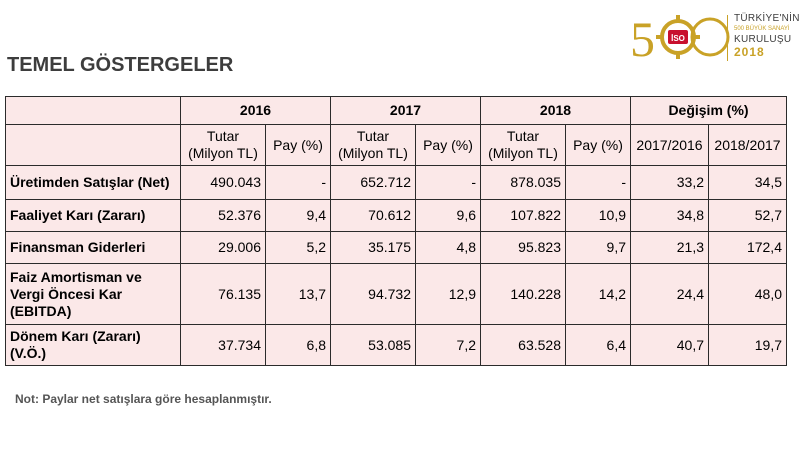  Describe the element at coordinates (373, 247) in the screenshot. I see `cell-value-2017: 35.175` at that location.